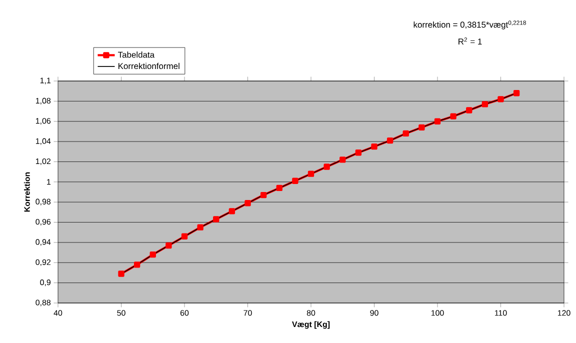  What do you see at coordinates (136, 55) in the screenshot?
I see `legend-label: Tabeldata` at bounding box center [136, 55].